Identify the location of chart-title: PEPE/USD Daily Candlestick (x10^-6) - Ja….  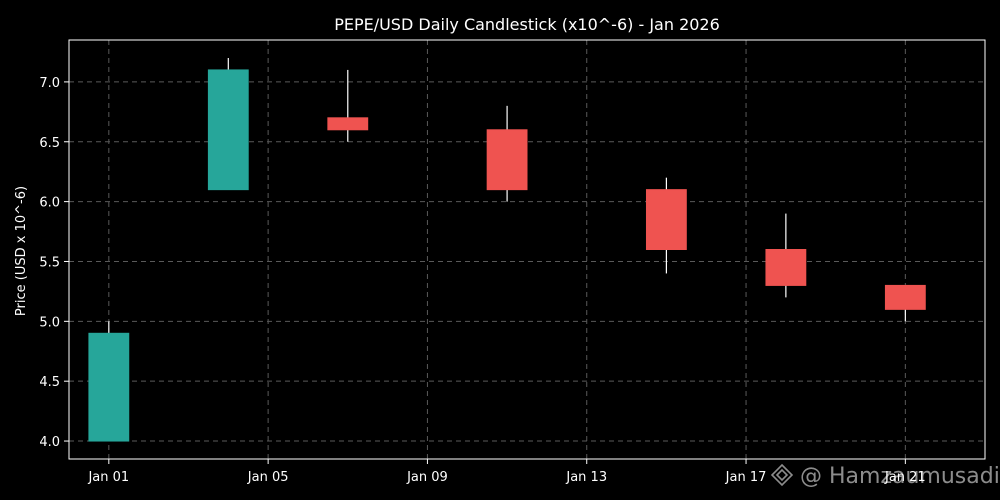
(527, 24).